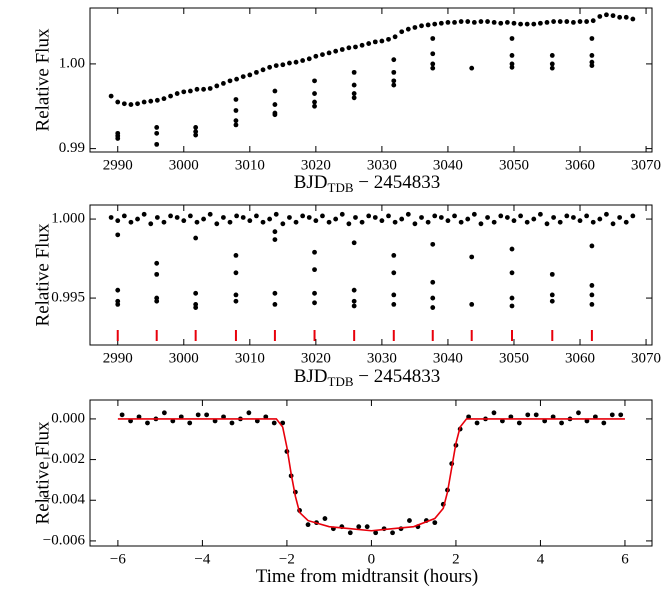 This screenshot has width=664, height=598. Describe the element at coordinates (68, 298) in the screenshot. I see `y-tick-label: 0.995` at that location.